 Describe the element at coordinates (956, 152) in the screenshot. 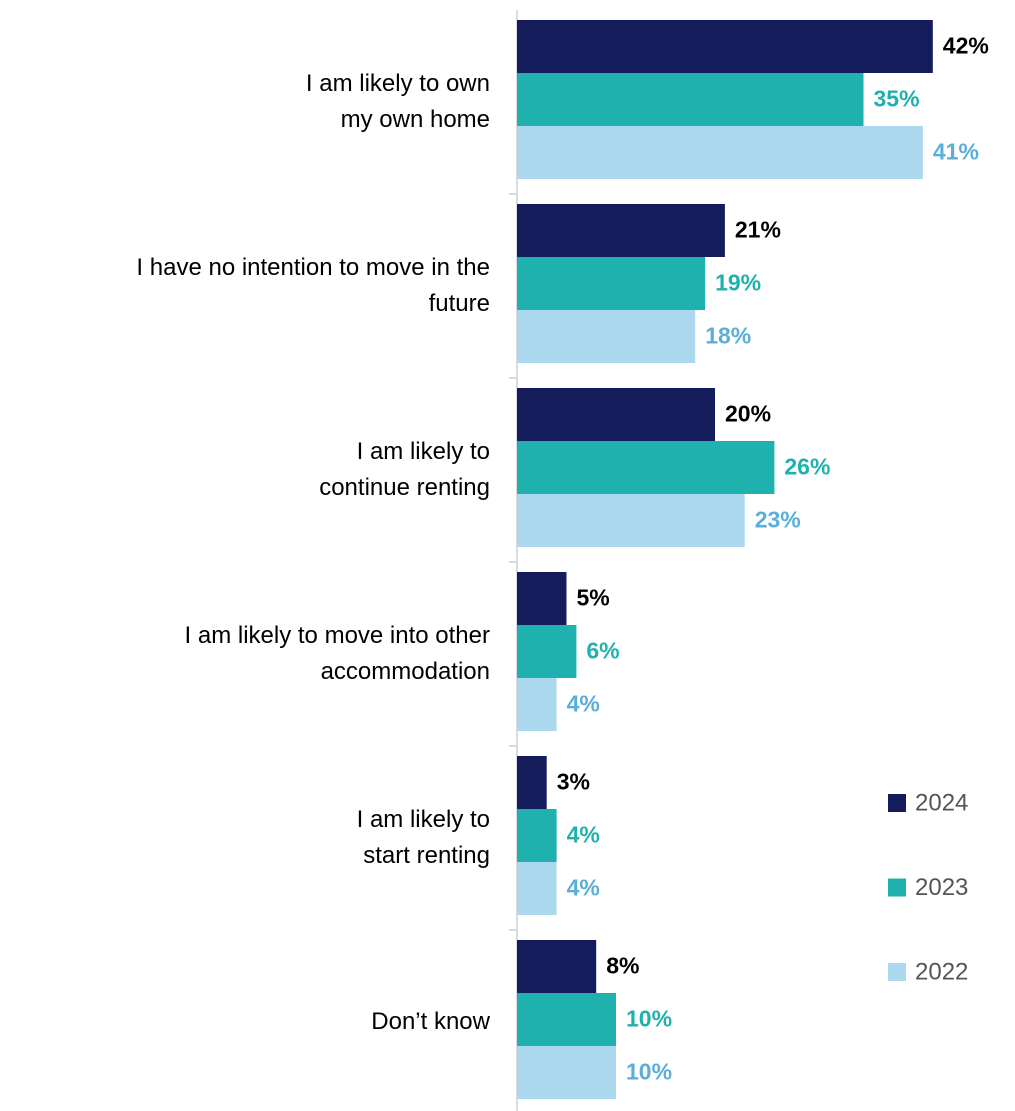

I see `value-label: 41%` at that location.